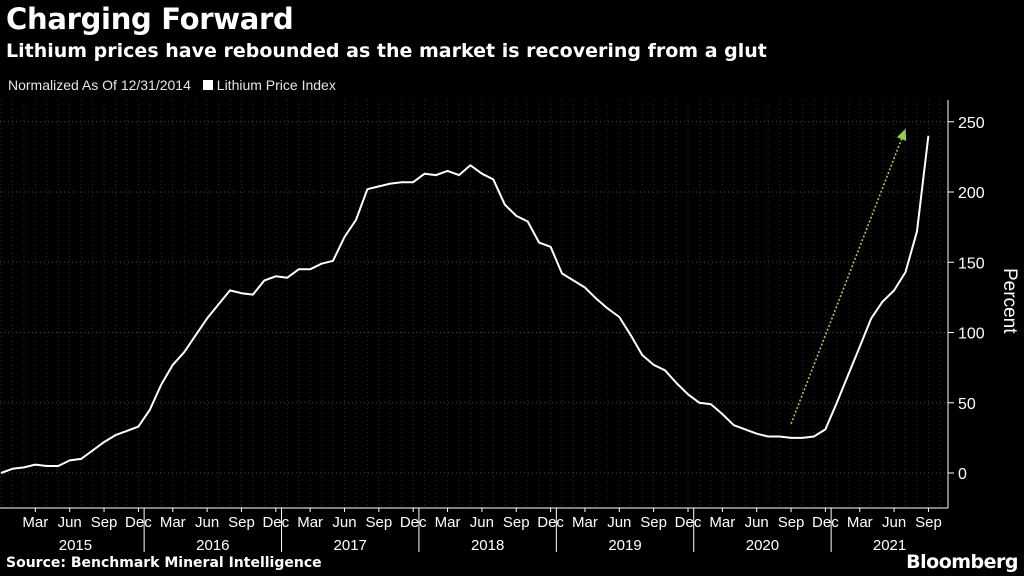 This screenshot has height=576, width=1024. Describe the element at coordinates (971, 123) in the screenshot. I see `y-tick-label: 250` at that location.